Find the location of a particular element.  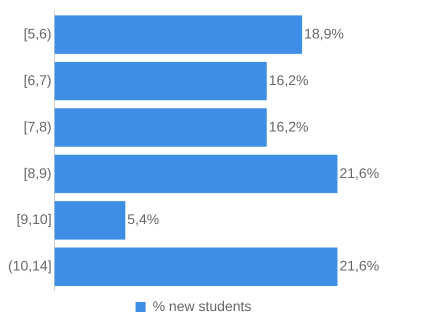

y-tick-label: [8,9) is located at coordinates (38, 172).